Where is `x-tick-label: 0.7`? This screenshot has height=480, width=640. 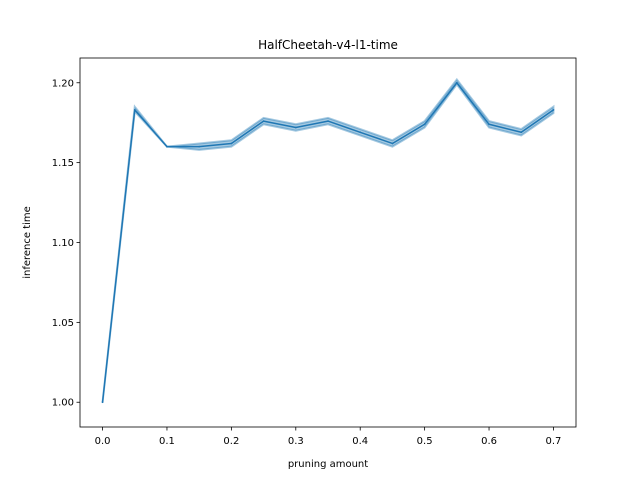
x-tick-label: 0.7 is located at coordinates (554, 441).